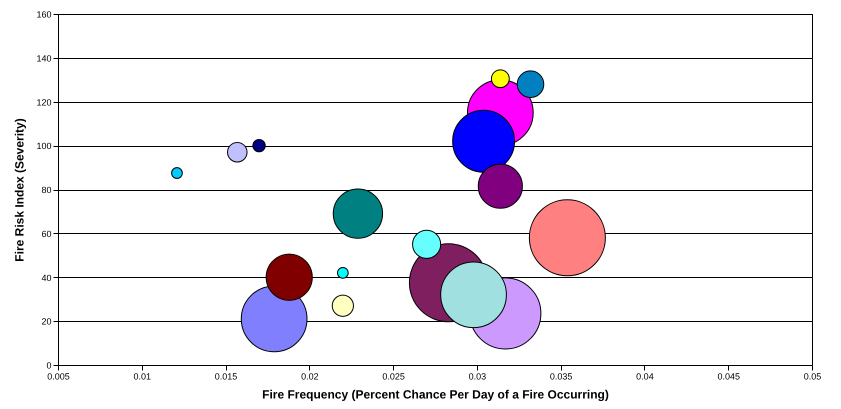 The width and height of the screenshot is (841, 409). I want to click on y-tick-label: 20, so click(46, 321).